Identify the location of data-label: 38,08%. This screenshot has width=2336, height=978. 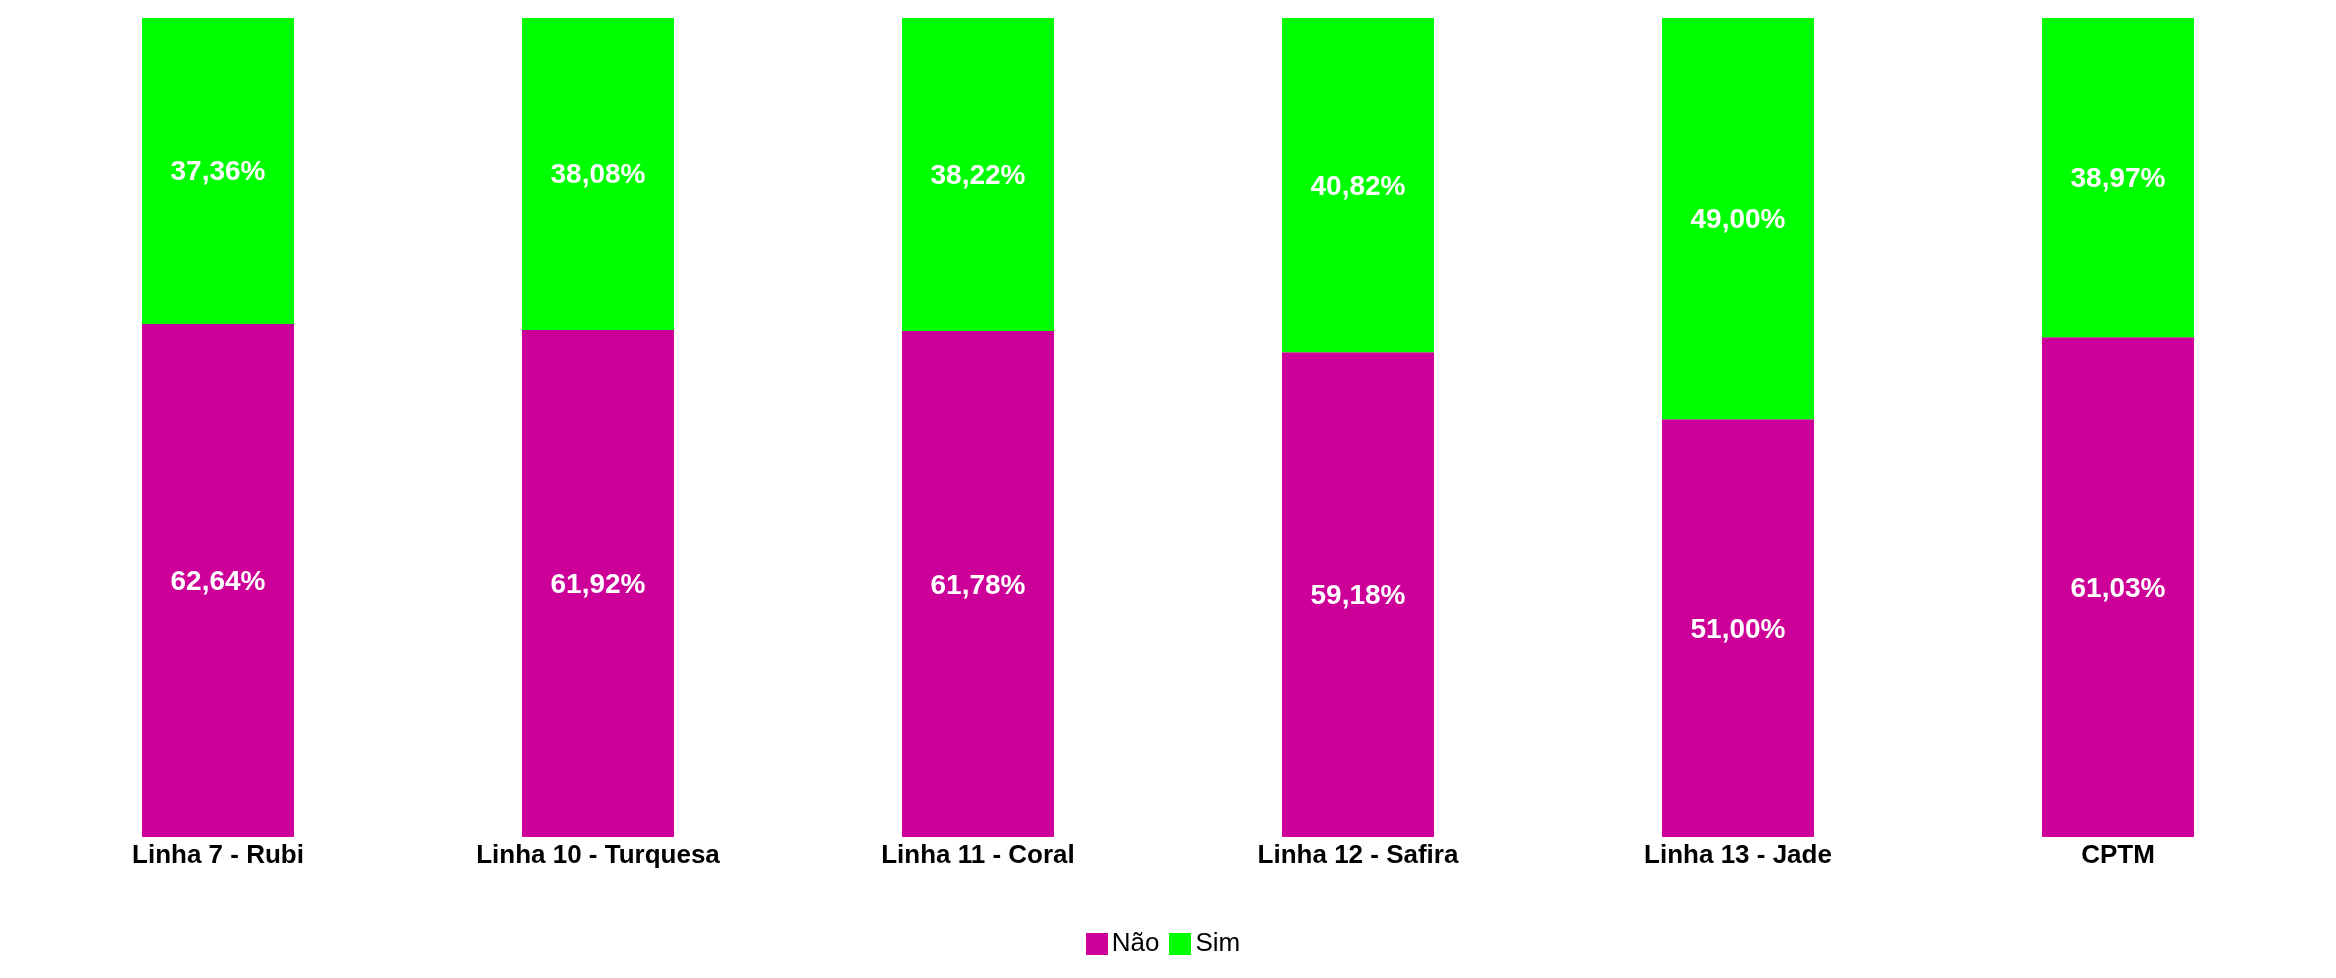
(598, 174).